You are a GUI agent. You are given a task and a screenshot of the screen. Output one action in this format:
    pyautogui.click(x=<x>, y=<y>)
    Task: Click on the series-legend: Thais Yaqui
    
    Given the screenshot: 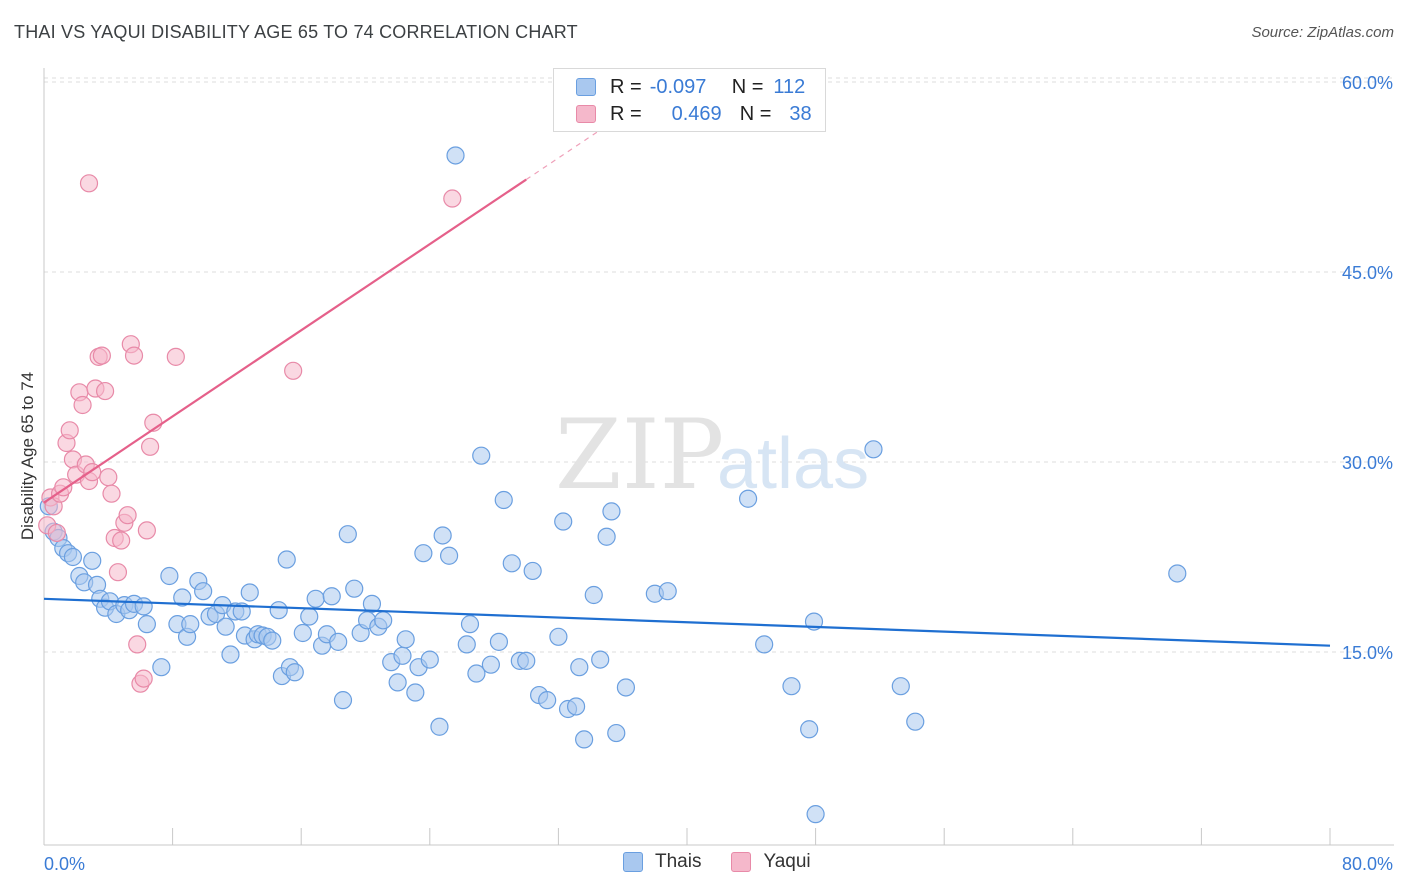 What is the action you would take?
    pyautogui.click(x=732, y=862)
    